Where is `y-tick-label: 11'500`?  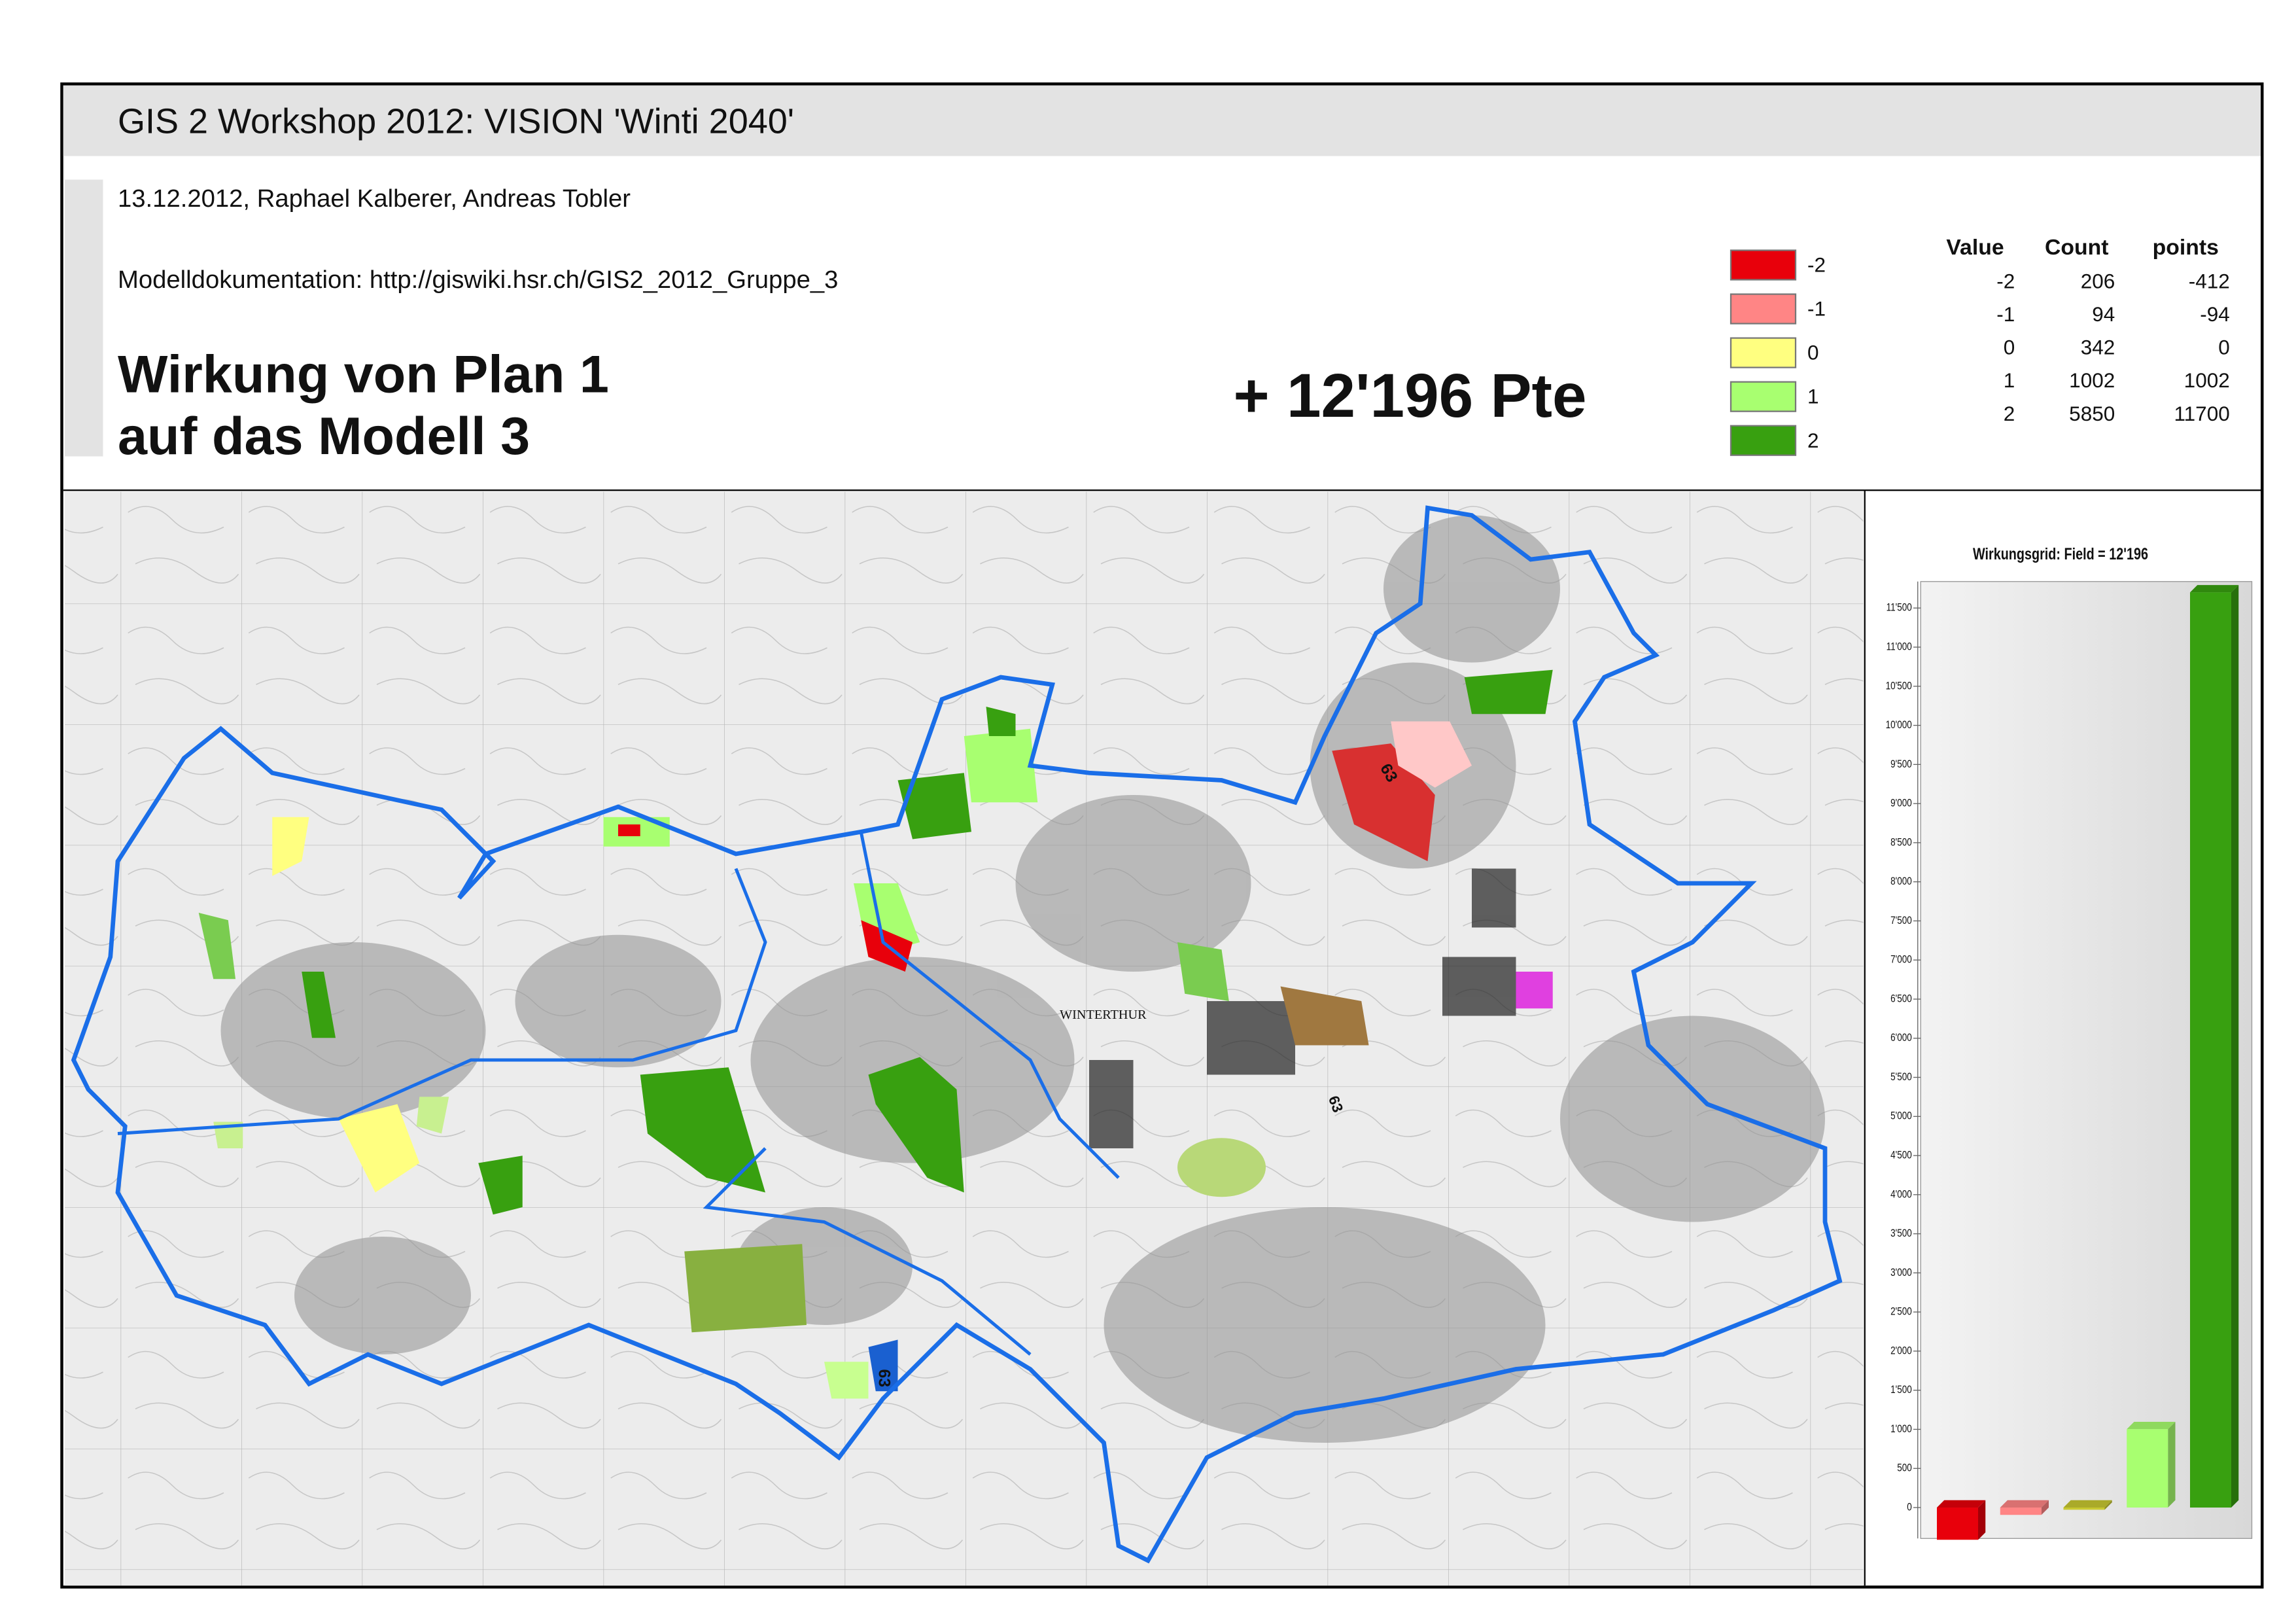 y-tick-label: 11'500 is located at coordinates (1899, 607).